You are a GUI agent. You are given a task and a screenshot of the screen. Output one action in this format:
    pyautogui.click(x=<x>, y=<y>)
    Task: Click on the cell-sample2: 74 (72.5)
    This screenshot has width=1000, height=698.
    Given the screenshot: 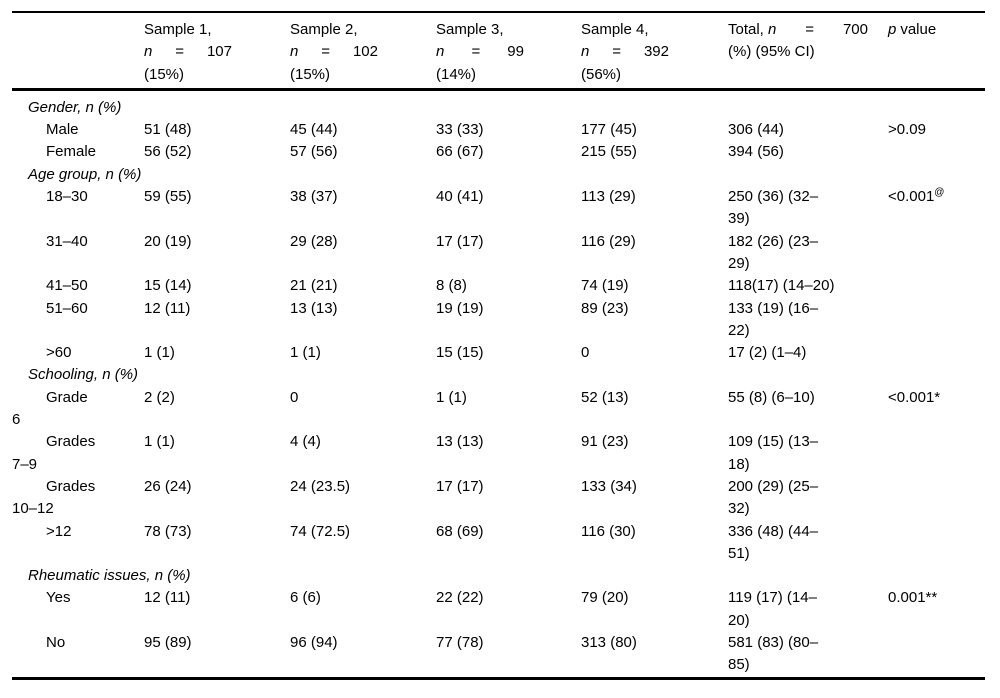 What is the action you would take?
    pyautogui.click(x=320, y=531)
    